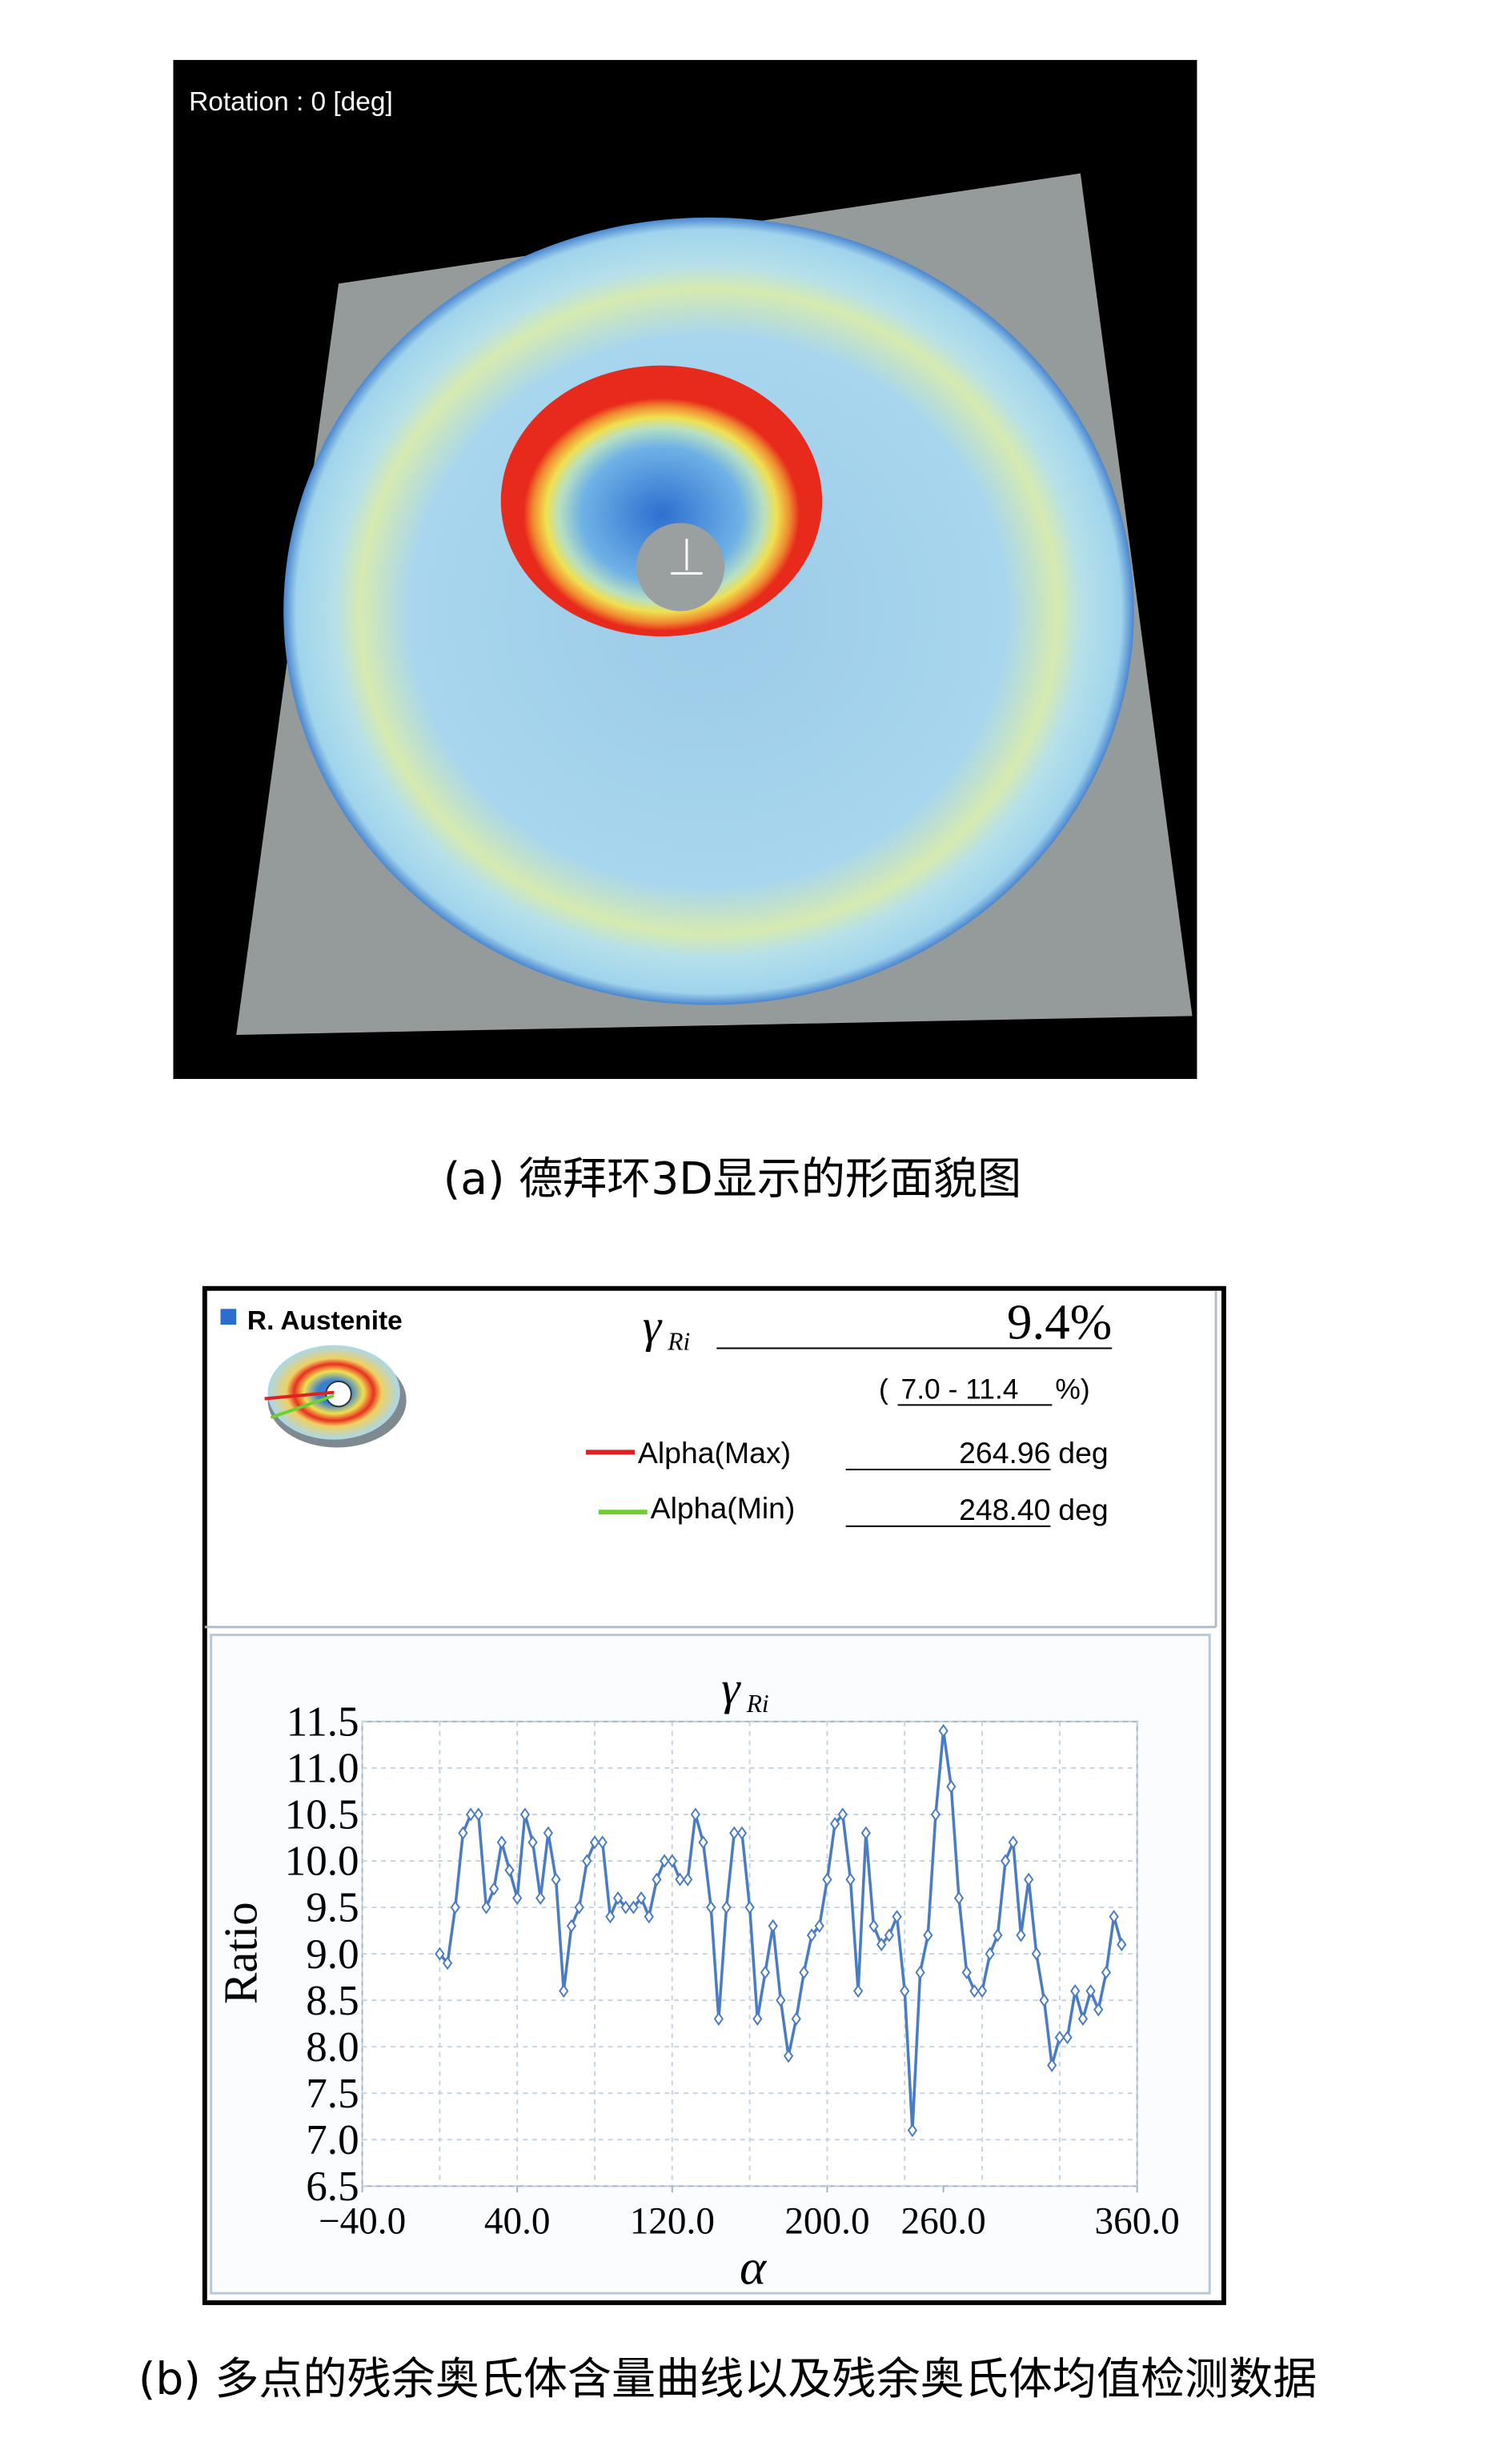 The image size is (1512, 2454). I want to click on axis-marker, so click(687, 557).